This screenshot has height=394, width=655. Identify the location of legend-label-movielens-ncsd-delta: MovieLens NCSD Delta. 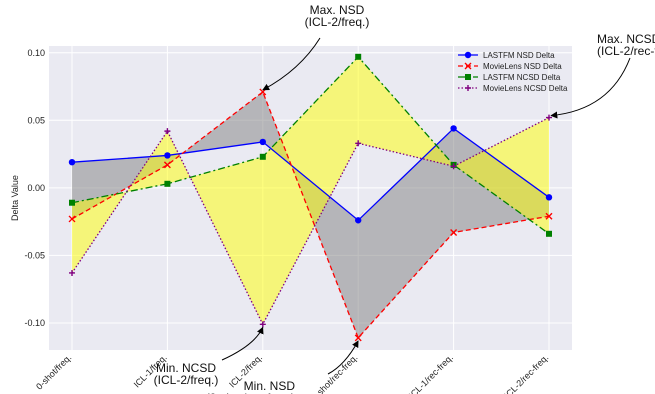
(525, 88).